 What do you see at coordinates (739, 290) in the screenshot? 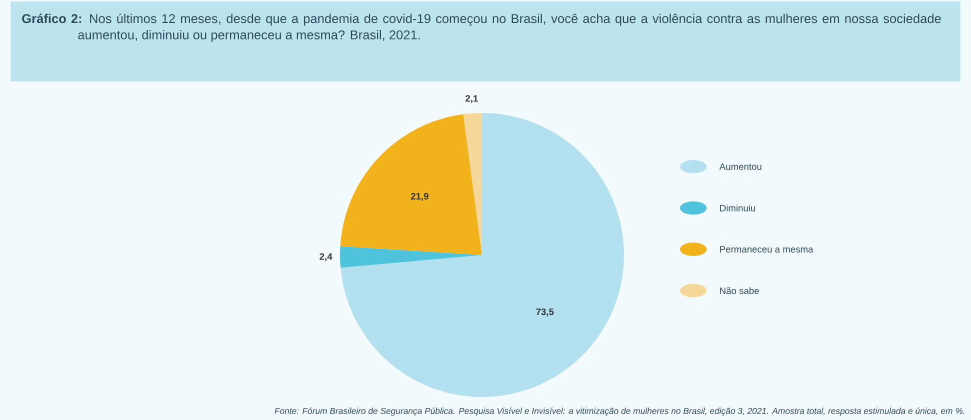
I see `legend-label: Não sabe` at bounding box center [739, 290].